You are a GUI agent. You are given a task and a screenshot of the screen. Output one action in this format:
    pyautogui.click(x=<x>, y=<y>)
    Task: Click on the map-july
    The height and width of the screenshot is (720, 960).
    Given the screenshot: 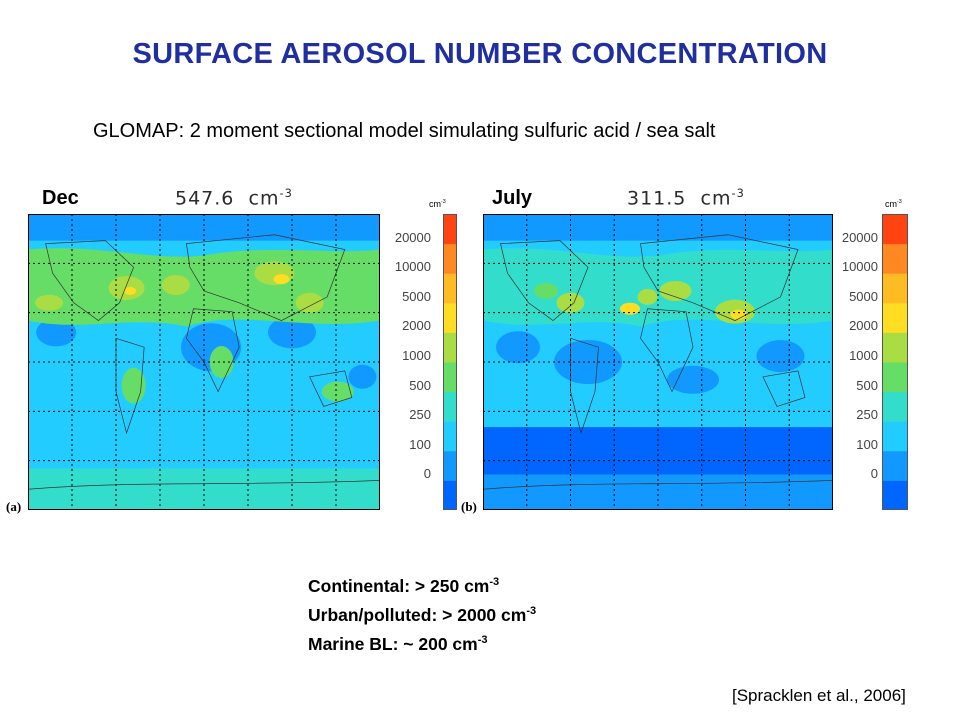 What is the action you would take?
    pyautogui.click(x=658, y=362)
    